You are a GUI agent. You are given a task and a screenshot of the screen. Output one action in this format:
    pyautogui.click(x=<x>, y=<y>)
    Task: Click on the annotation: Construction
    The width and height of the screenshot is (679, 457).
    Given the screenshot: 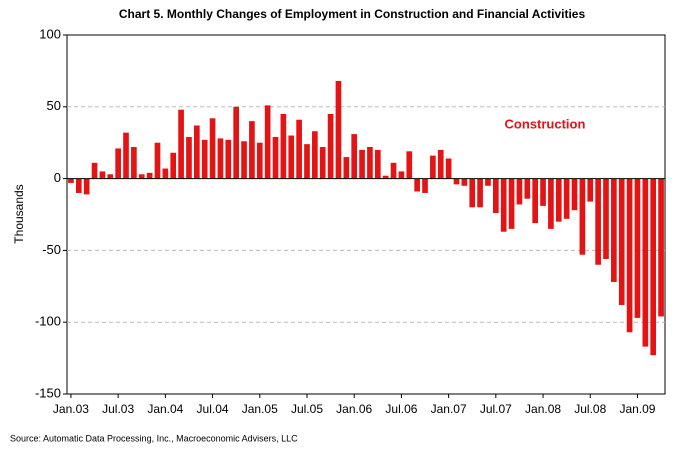 What is the action you would take?
    pyautogui.click(x=545, y=123)
    